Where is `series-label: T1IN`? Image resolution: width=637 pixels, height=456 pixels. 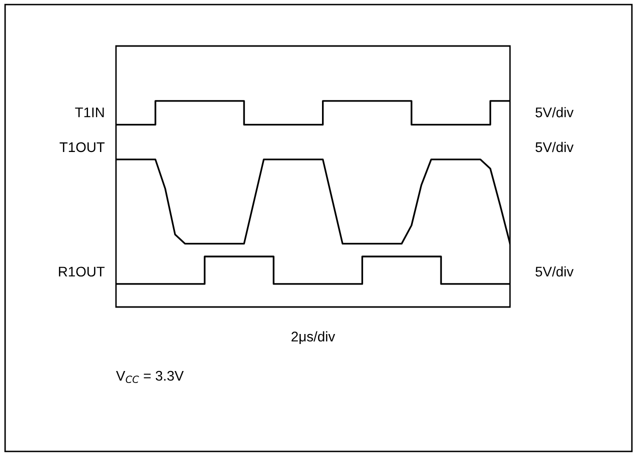 series-label: T1IN is located at coordinates (89, 113).